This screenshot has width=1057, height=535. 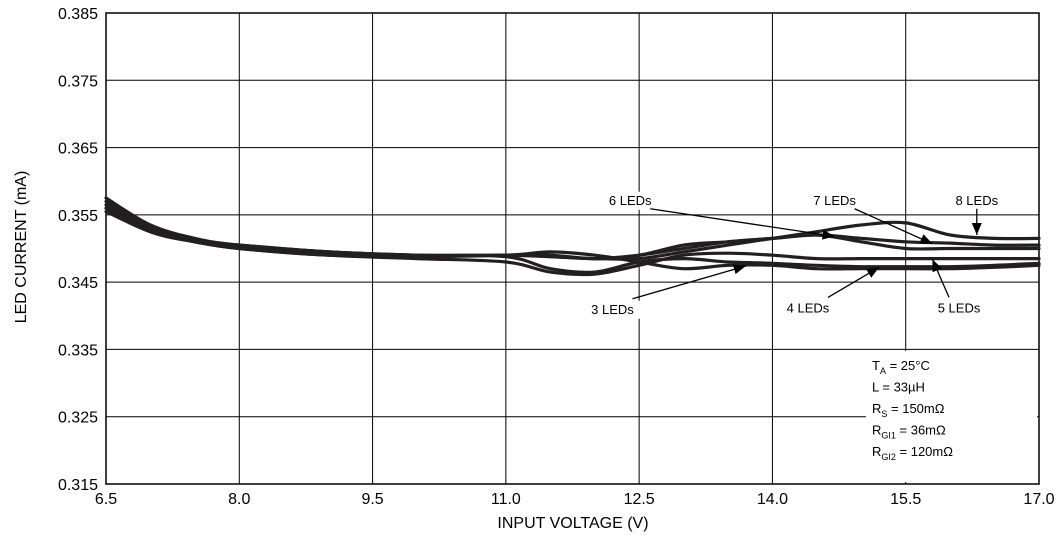 I want to click on arrow-3-leds, so click(x=689, y=282).